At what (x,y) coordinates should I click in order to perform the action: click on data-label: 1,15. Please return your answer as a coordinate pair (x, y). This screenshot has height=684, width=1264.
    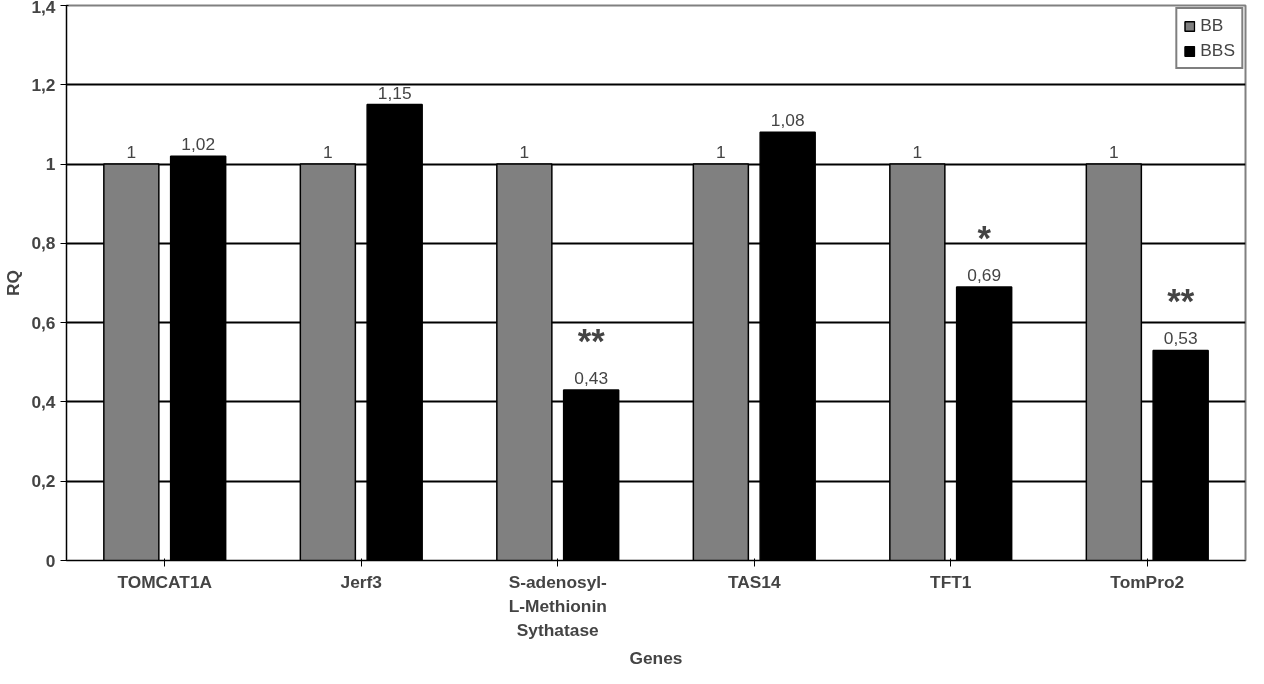
    Looking at the image, I should click on (394, 92).